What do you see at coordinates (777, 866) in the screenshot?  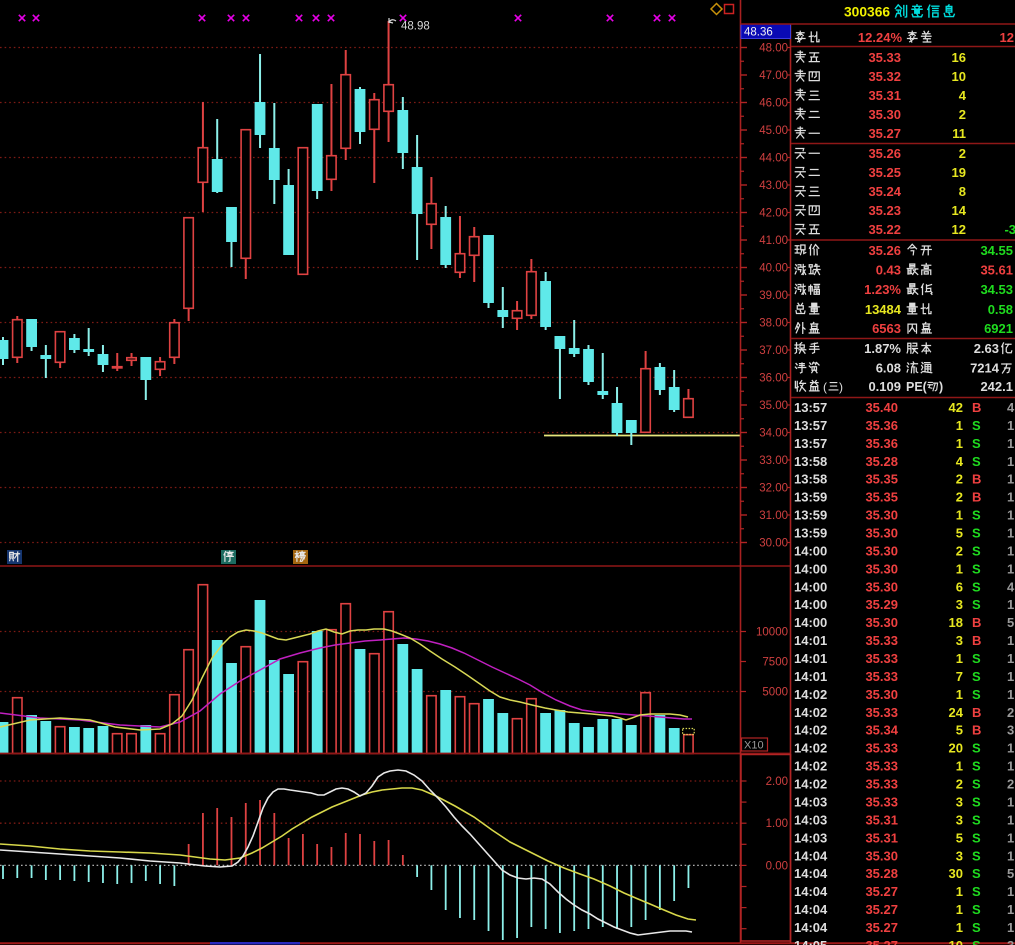 I see `svg-text: 0.00` at bounding box center [777, 866].